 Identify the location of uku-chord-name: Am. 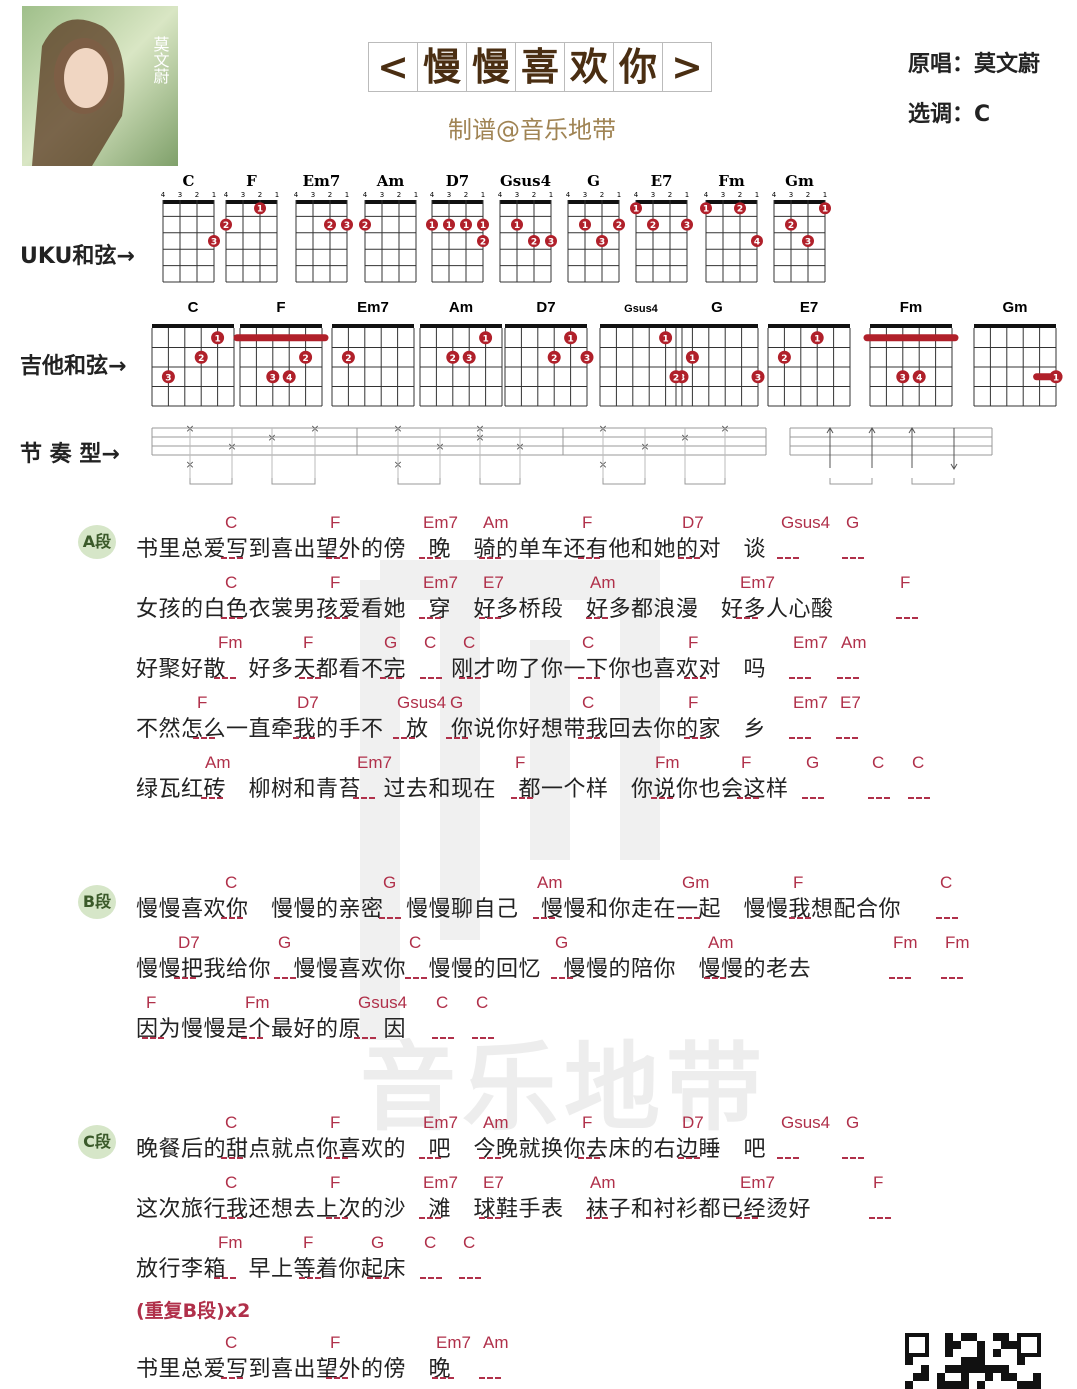
(390, 181).